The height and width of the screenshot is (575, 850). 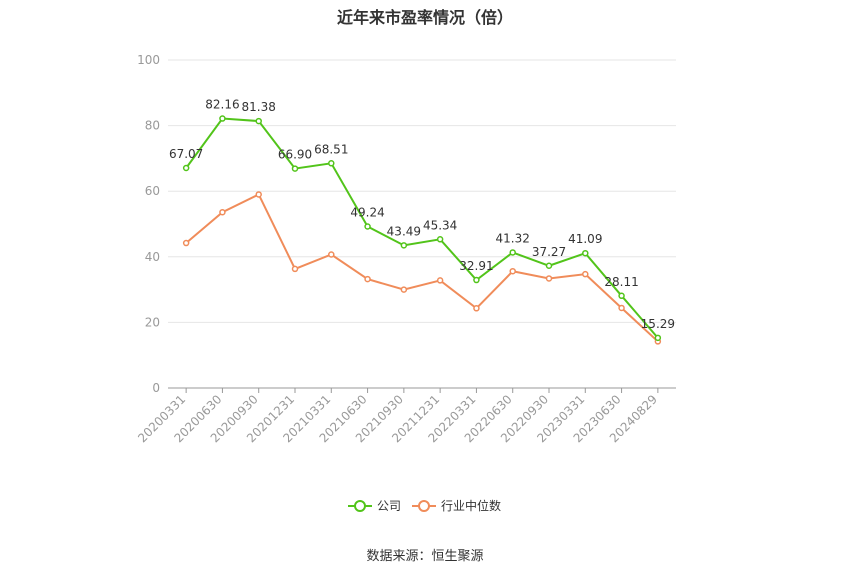 I want to click on data-label: 15.29, so click(x=658, y=324).